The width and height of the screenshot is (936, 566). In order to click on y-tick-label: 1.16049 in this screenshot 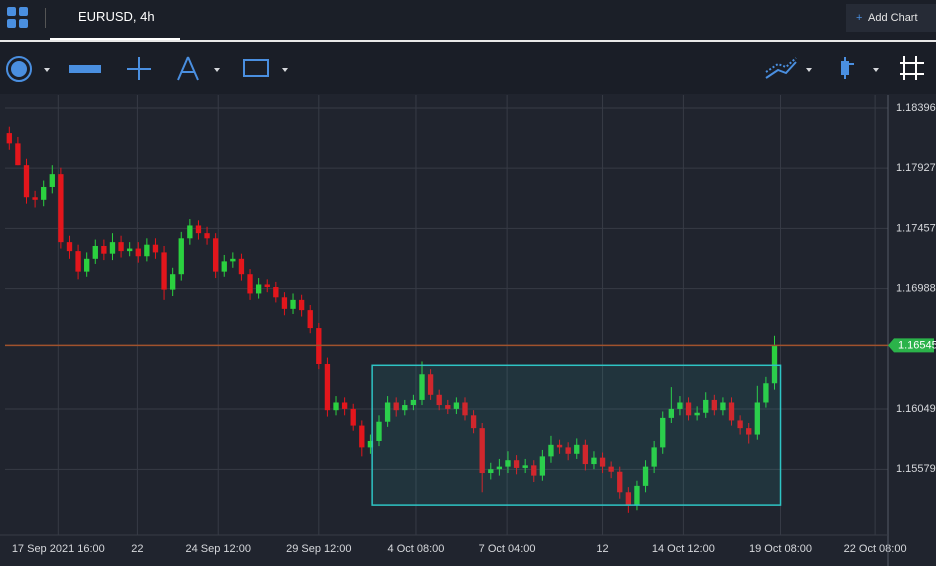, I will do `click(916, 409)`.